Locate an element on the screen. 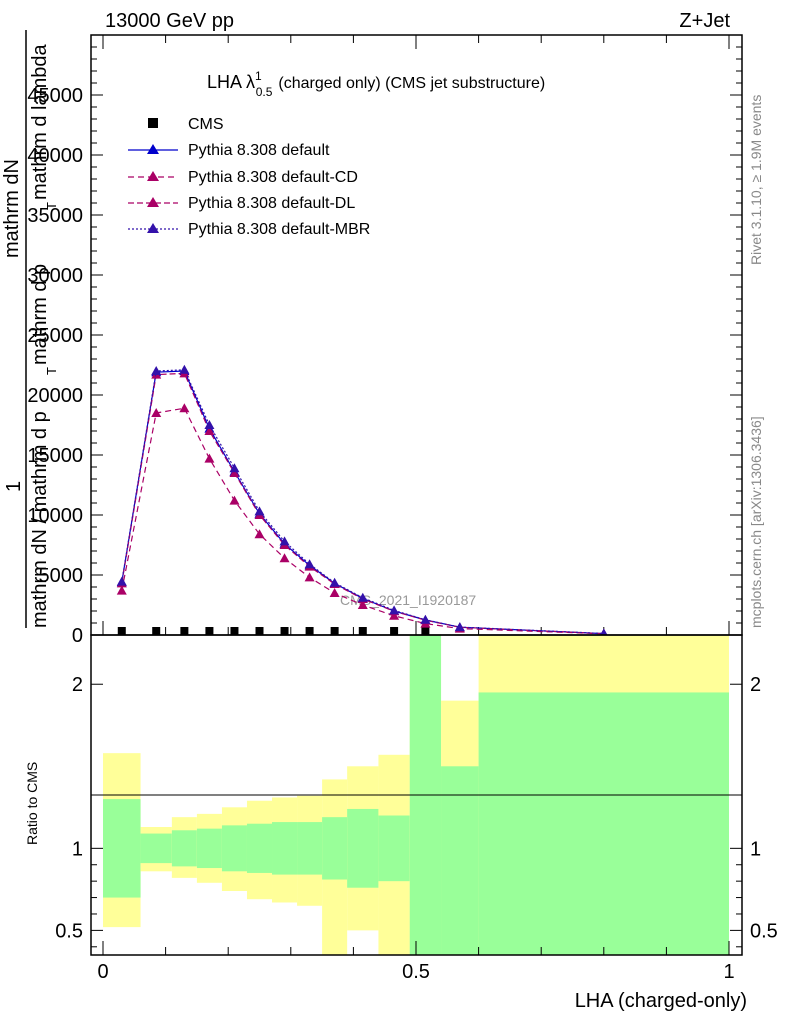 This screenshot has width=786, height=1024. legend-label-cd: Pythia 8.308 default-CD is located at coordinates (273, 177).